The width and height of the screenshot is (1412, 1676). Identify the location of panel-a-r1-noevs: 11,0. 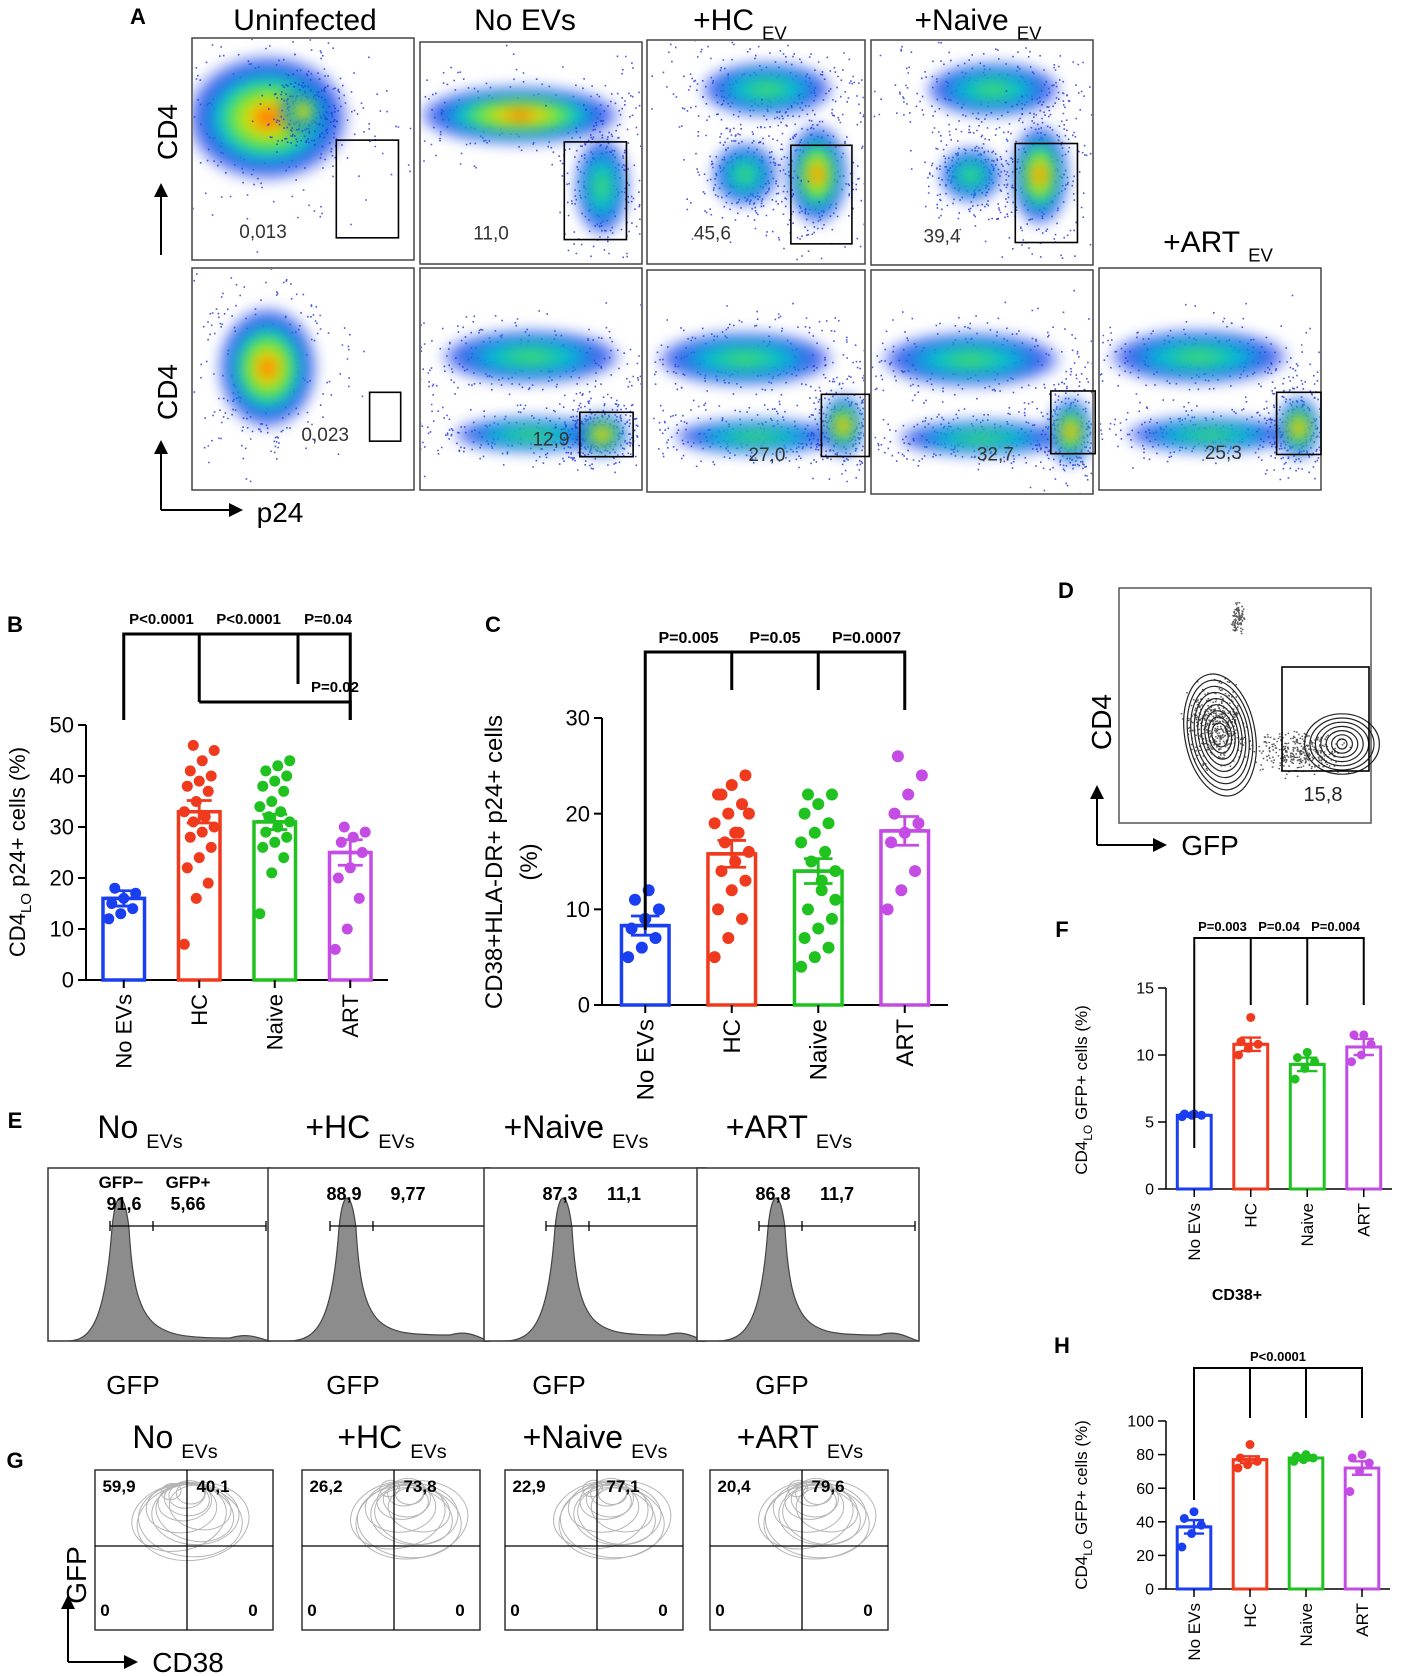
(531, 153).